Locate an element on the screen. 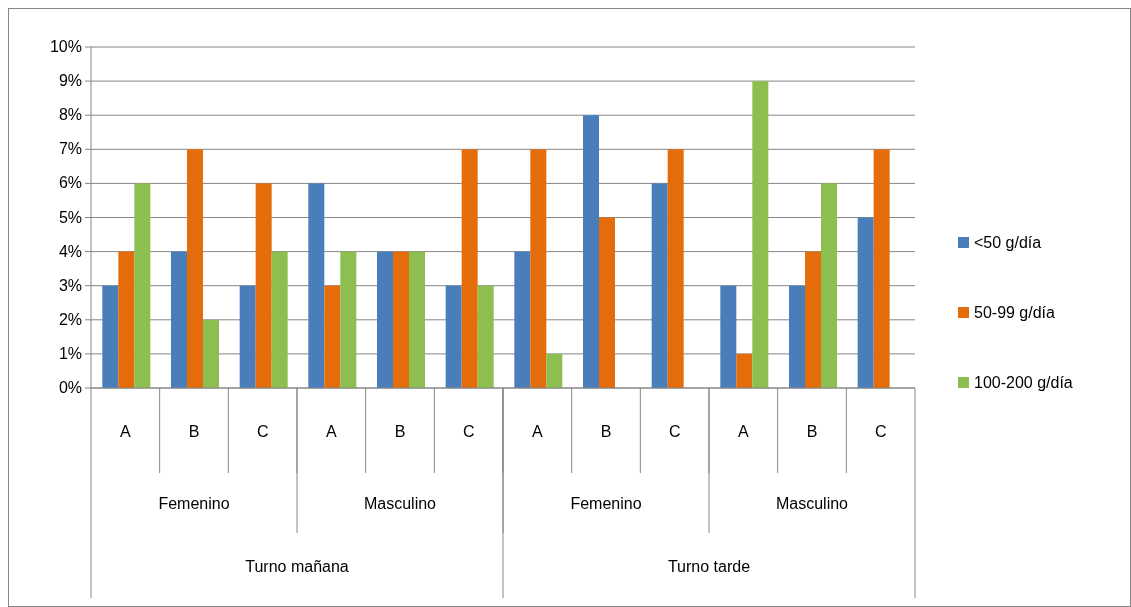  y-tick-label: 5% is located at coordinates (70, 217).